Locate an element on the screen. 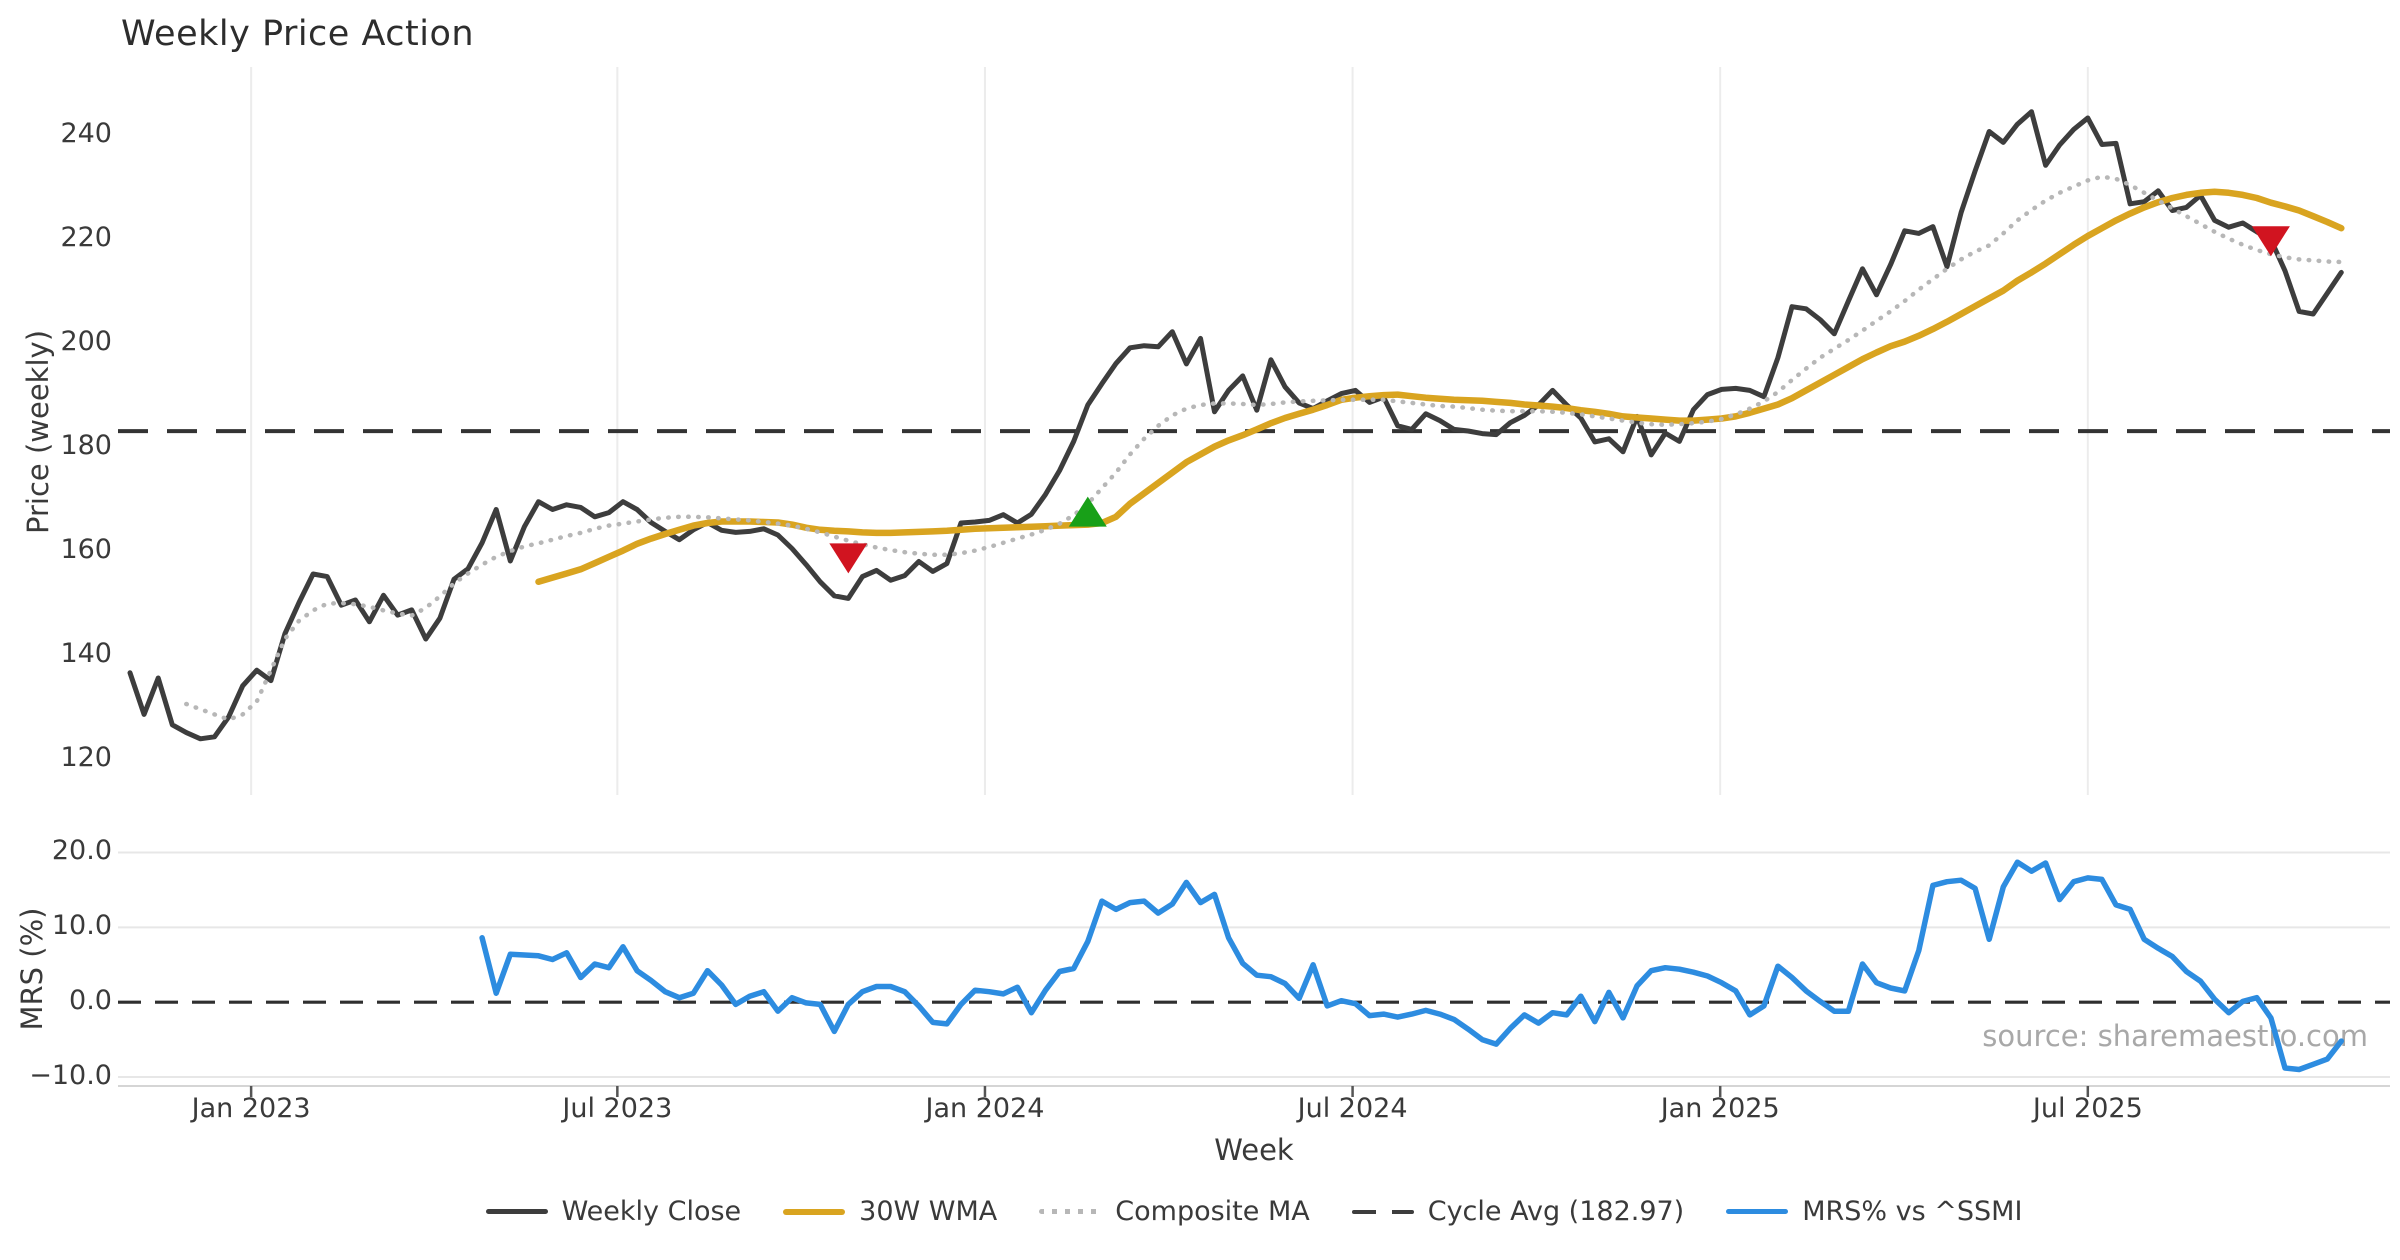 This screenshot has width=2400, height=1260. legend-item-30w-wma: 30W WMA is located at coordinates (890, 1211).